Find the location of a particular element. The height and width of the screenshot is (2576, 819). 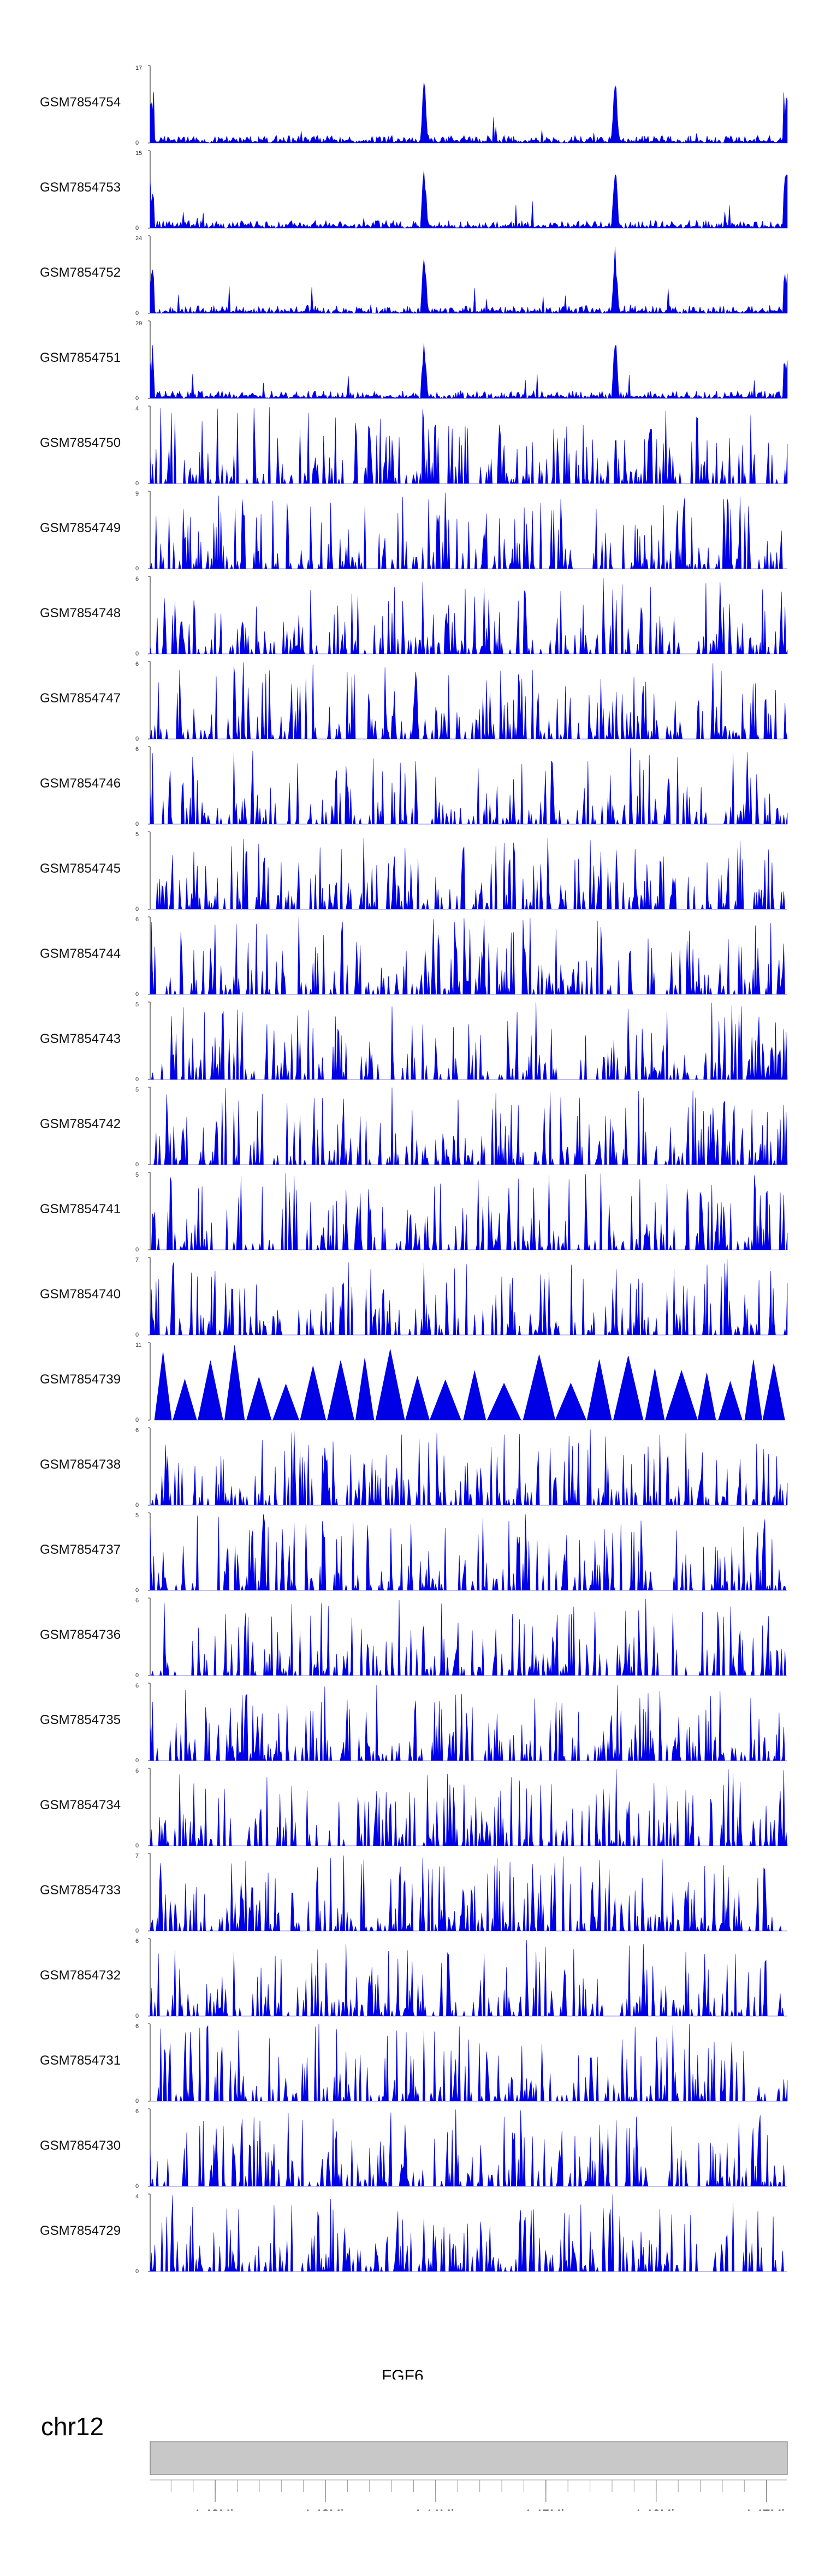

y-max-label: 9 is located at coordinates (137, 494).